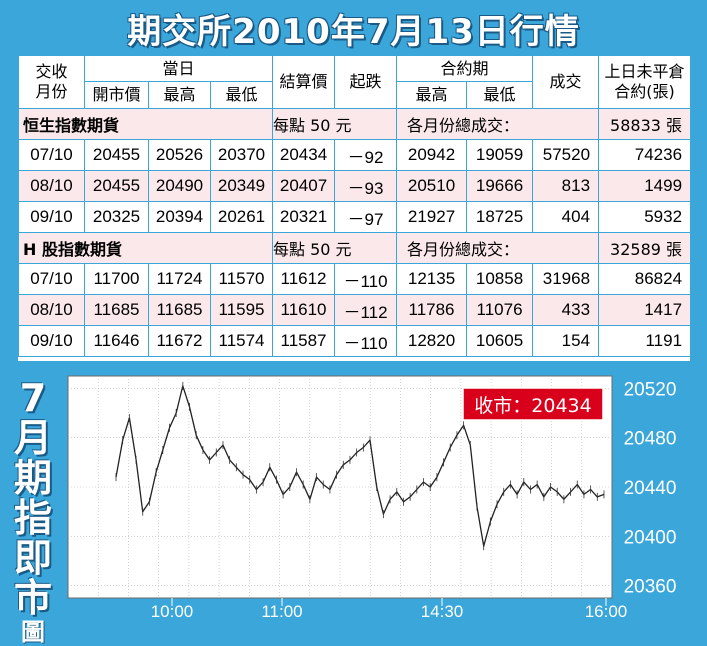  What do you see at coordinates (432, 186) in the screenshot?
I see `cell-cp-high: 20510` at bounding box center [432, 186].